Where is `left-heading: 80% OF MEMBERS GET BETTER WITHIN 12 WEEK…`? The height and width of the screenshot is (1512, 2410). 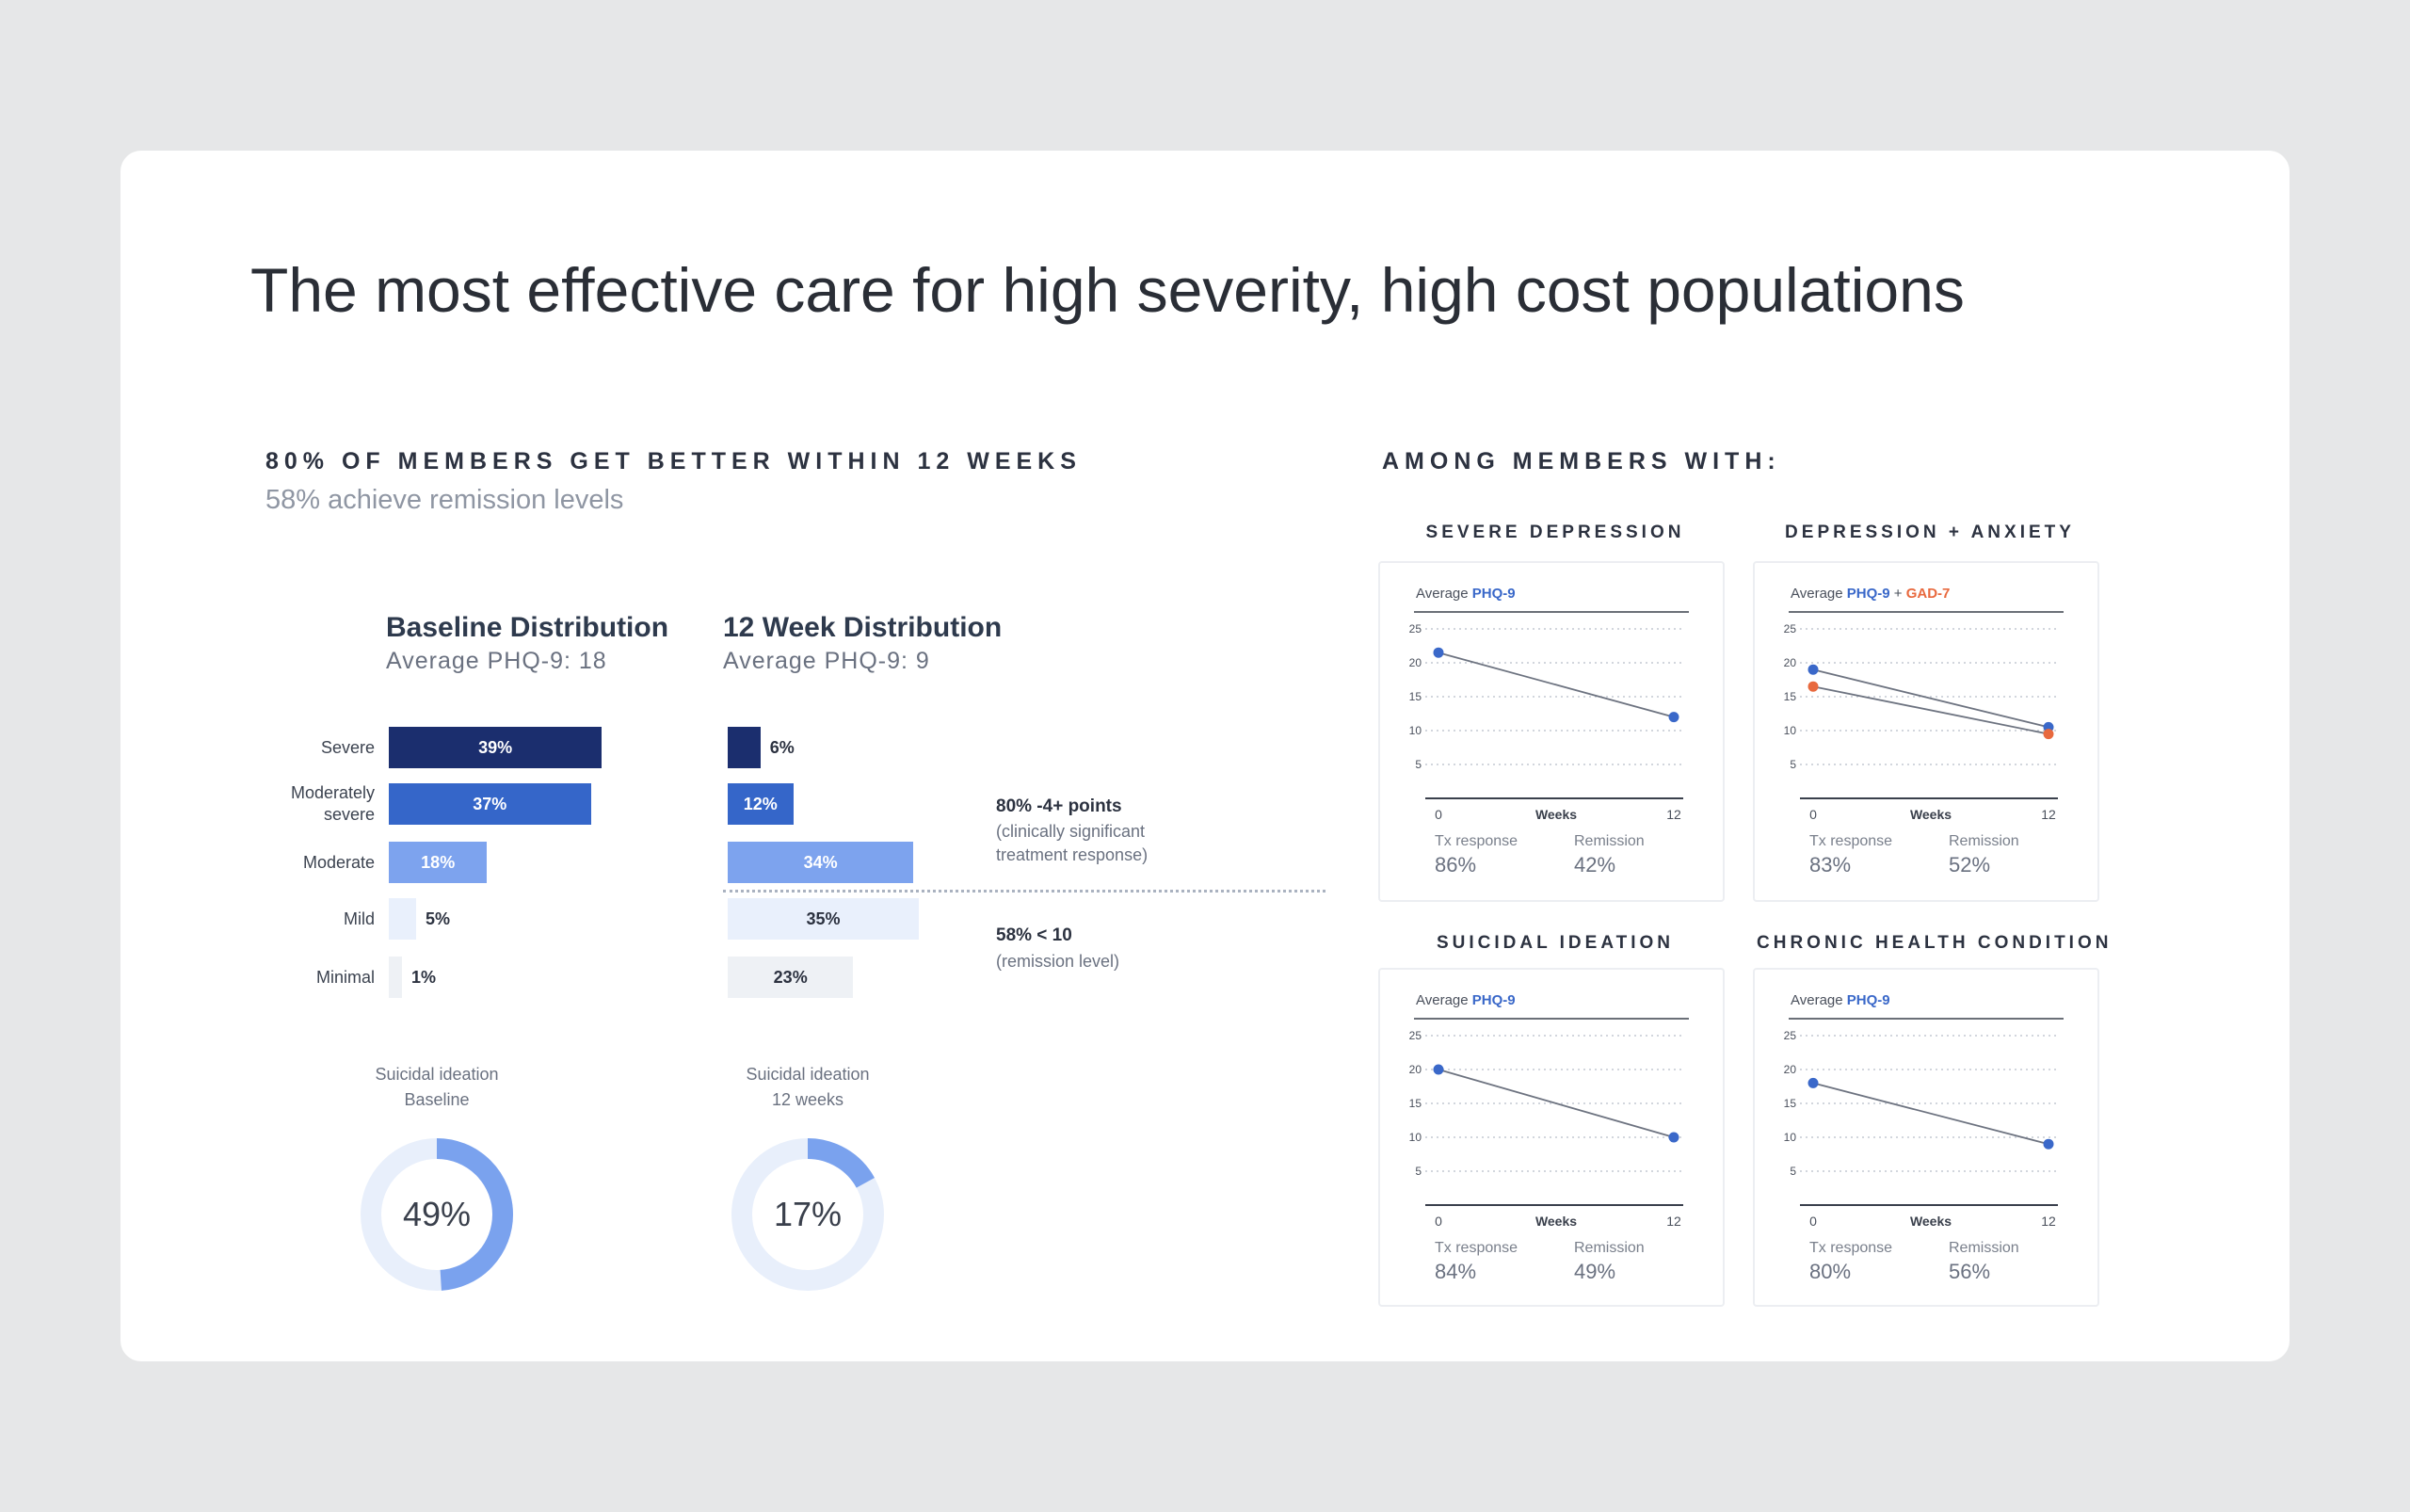 left-heading: 80% OF MEMBERS GET BETTER WITHIN 12 WEEK… is located at coordinates (673, 461).